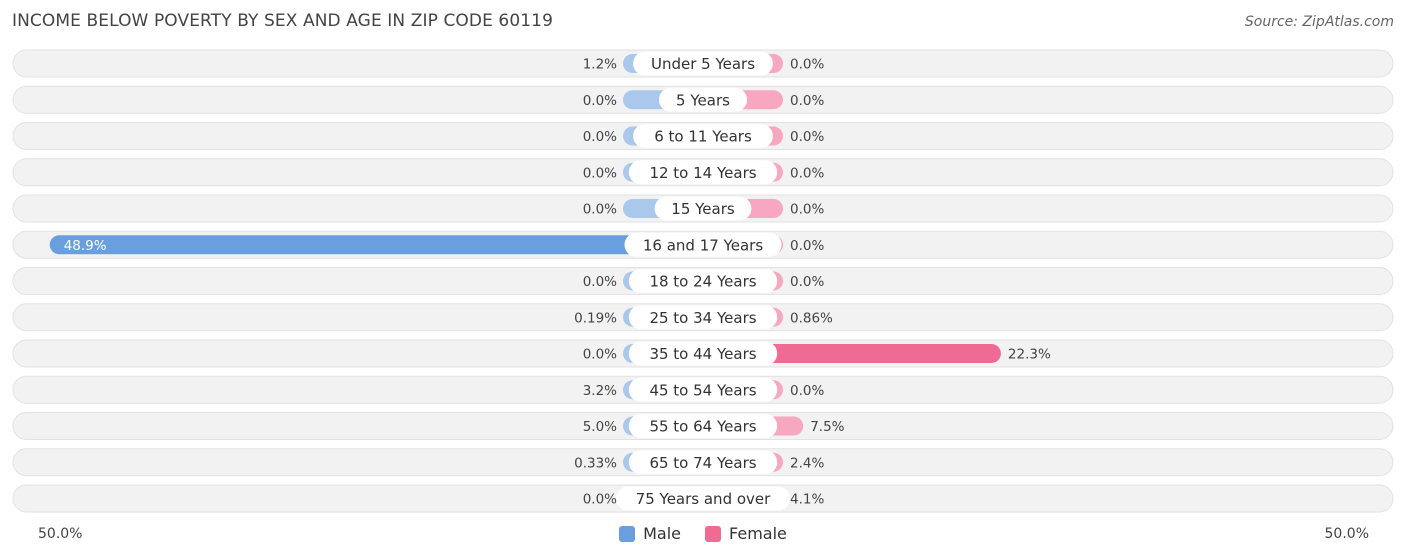 The height and width of the screenshot is (559, 1406). Describe the element at coordinates (600, 391) in the screenshot. I see `value-label-male: 3.2%` at that location.